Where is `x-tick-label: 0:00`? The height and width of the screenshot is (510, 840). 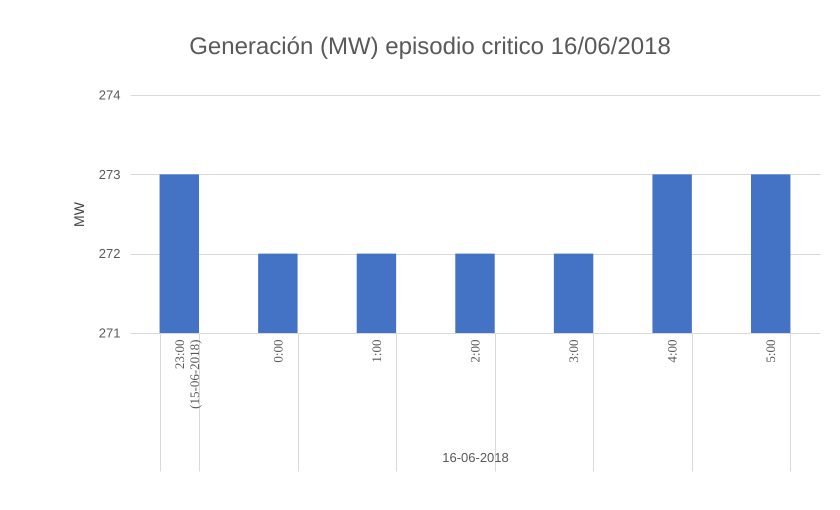 x-tick-label: 0:00 is located at coordinates (278, 351).